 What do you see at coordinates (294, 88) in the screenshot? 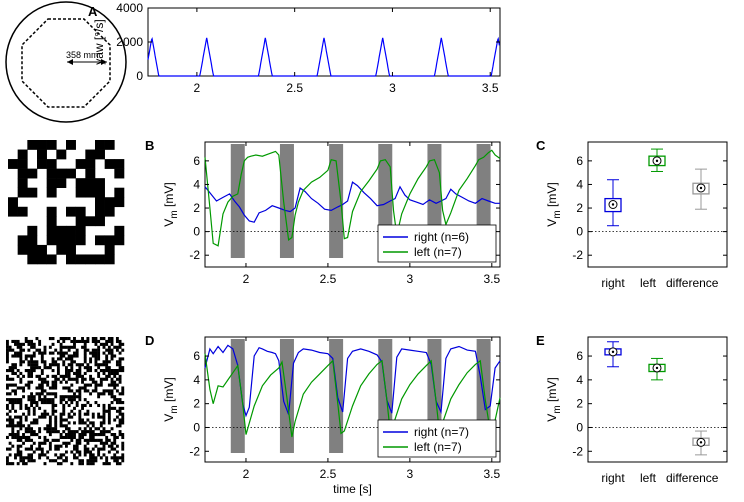
I see `x-tick-label: 2.5` at bounding box center [294, 88].